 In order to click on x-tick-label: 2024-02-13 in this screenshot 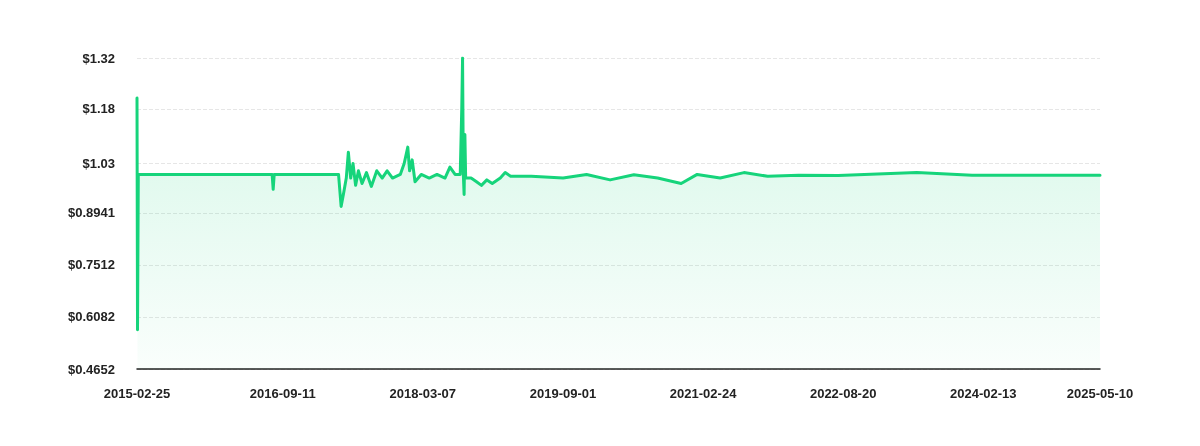, I will do `click(983, 393)`.